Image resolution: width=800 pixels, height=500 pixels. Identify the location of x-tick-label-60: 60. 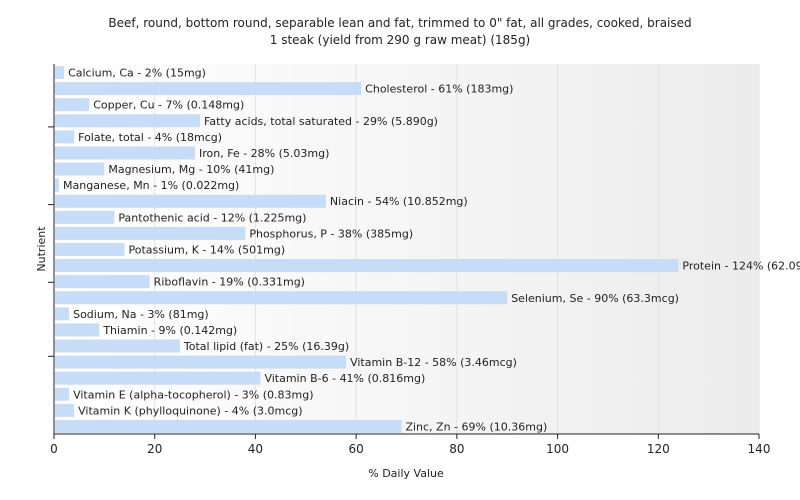
(356, 449).